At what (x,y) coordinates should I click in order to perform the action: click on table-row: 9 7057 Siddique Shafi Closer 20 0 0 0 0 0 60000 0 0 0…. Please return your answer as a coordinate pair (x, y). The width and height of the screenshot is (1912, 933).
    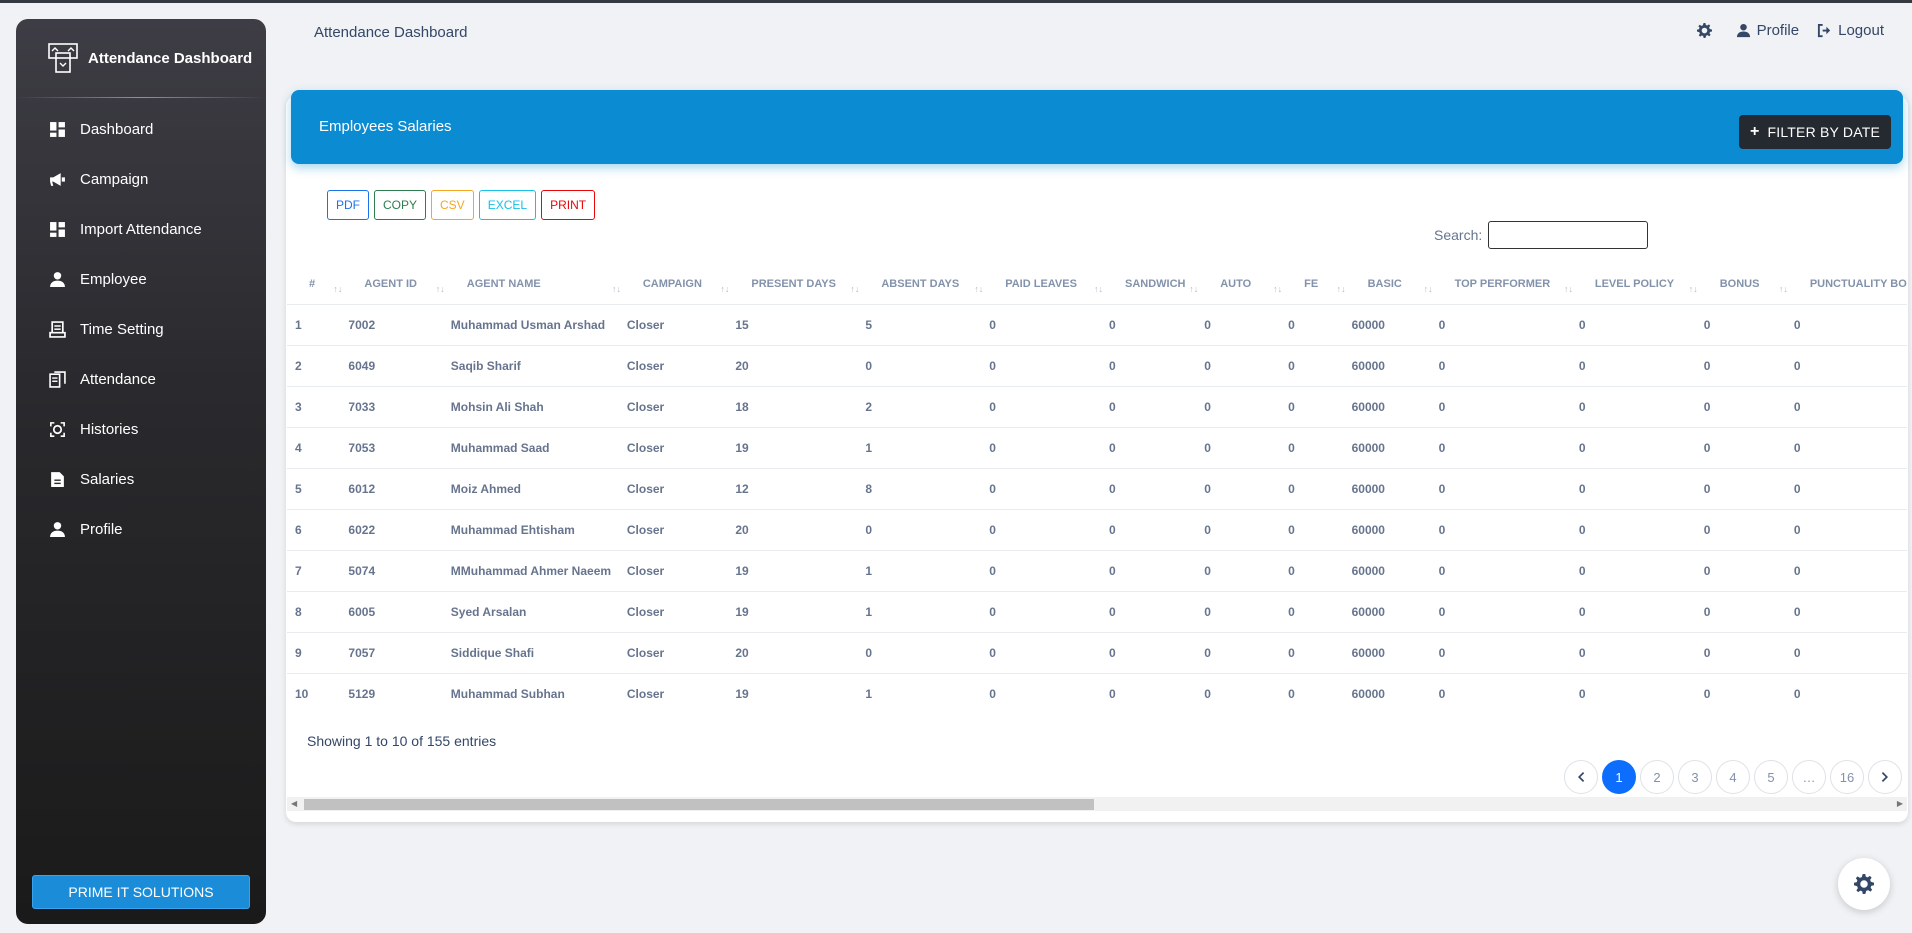
    Looking at the image, I should click on (1097, 653).